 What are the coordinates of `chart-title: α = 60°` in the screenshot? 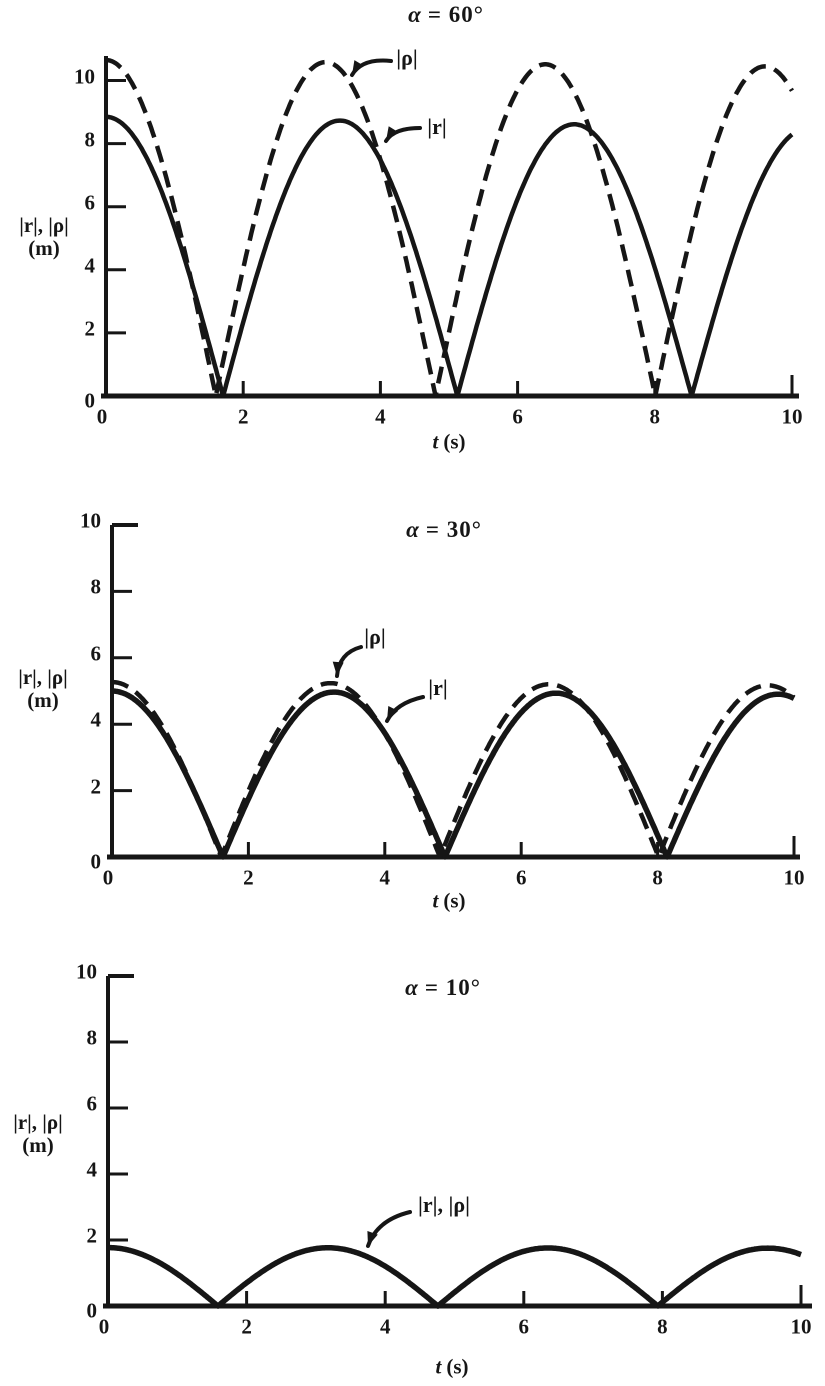 It's located at (446, 14).